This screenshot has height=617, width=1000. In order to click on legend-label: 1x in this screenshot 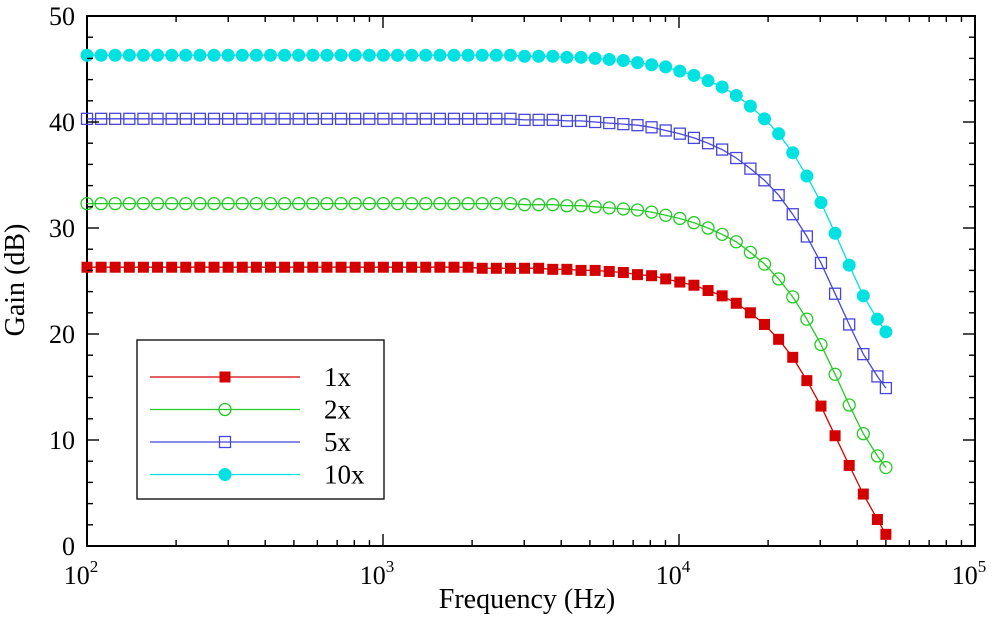, I will do `click(338, 377)`.